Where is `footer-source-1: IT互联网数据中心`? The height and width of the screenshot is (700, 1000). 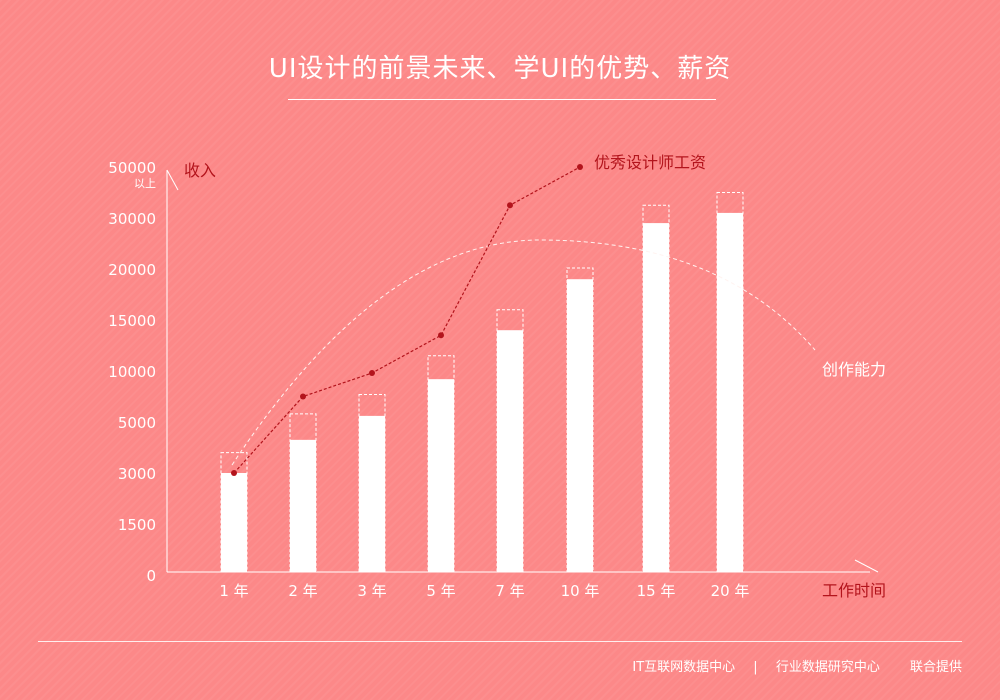
footer-source-1: IT互联网数据中心 is located at coordinates (684, 667).